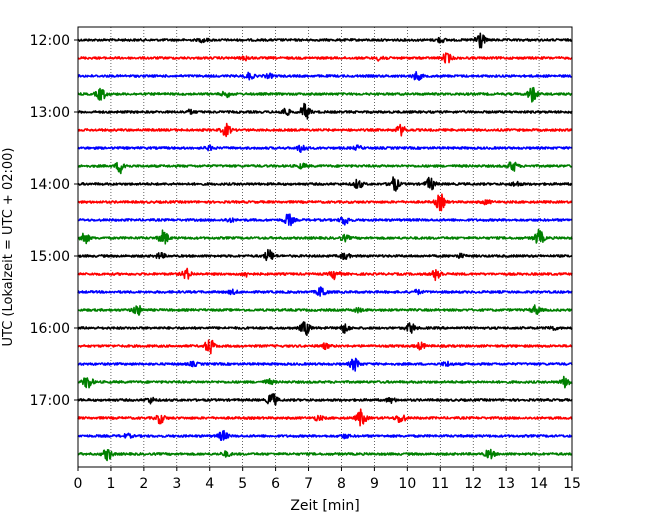 Image resolution: width=650 pixels, height=520 pixels. What do you see at coordinates (50, 41) in the screenshot?
I see `y-tick-label: 12:00` at bounding box center [50, 41].